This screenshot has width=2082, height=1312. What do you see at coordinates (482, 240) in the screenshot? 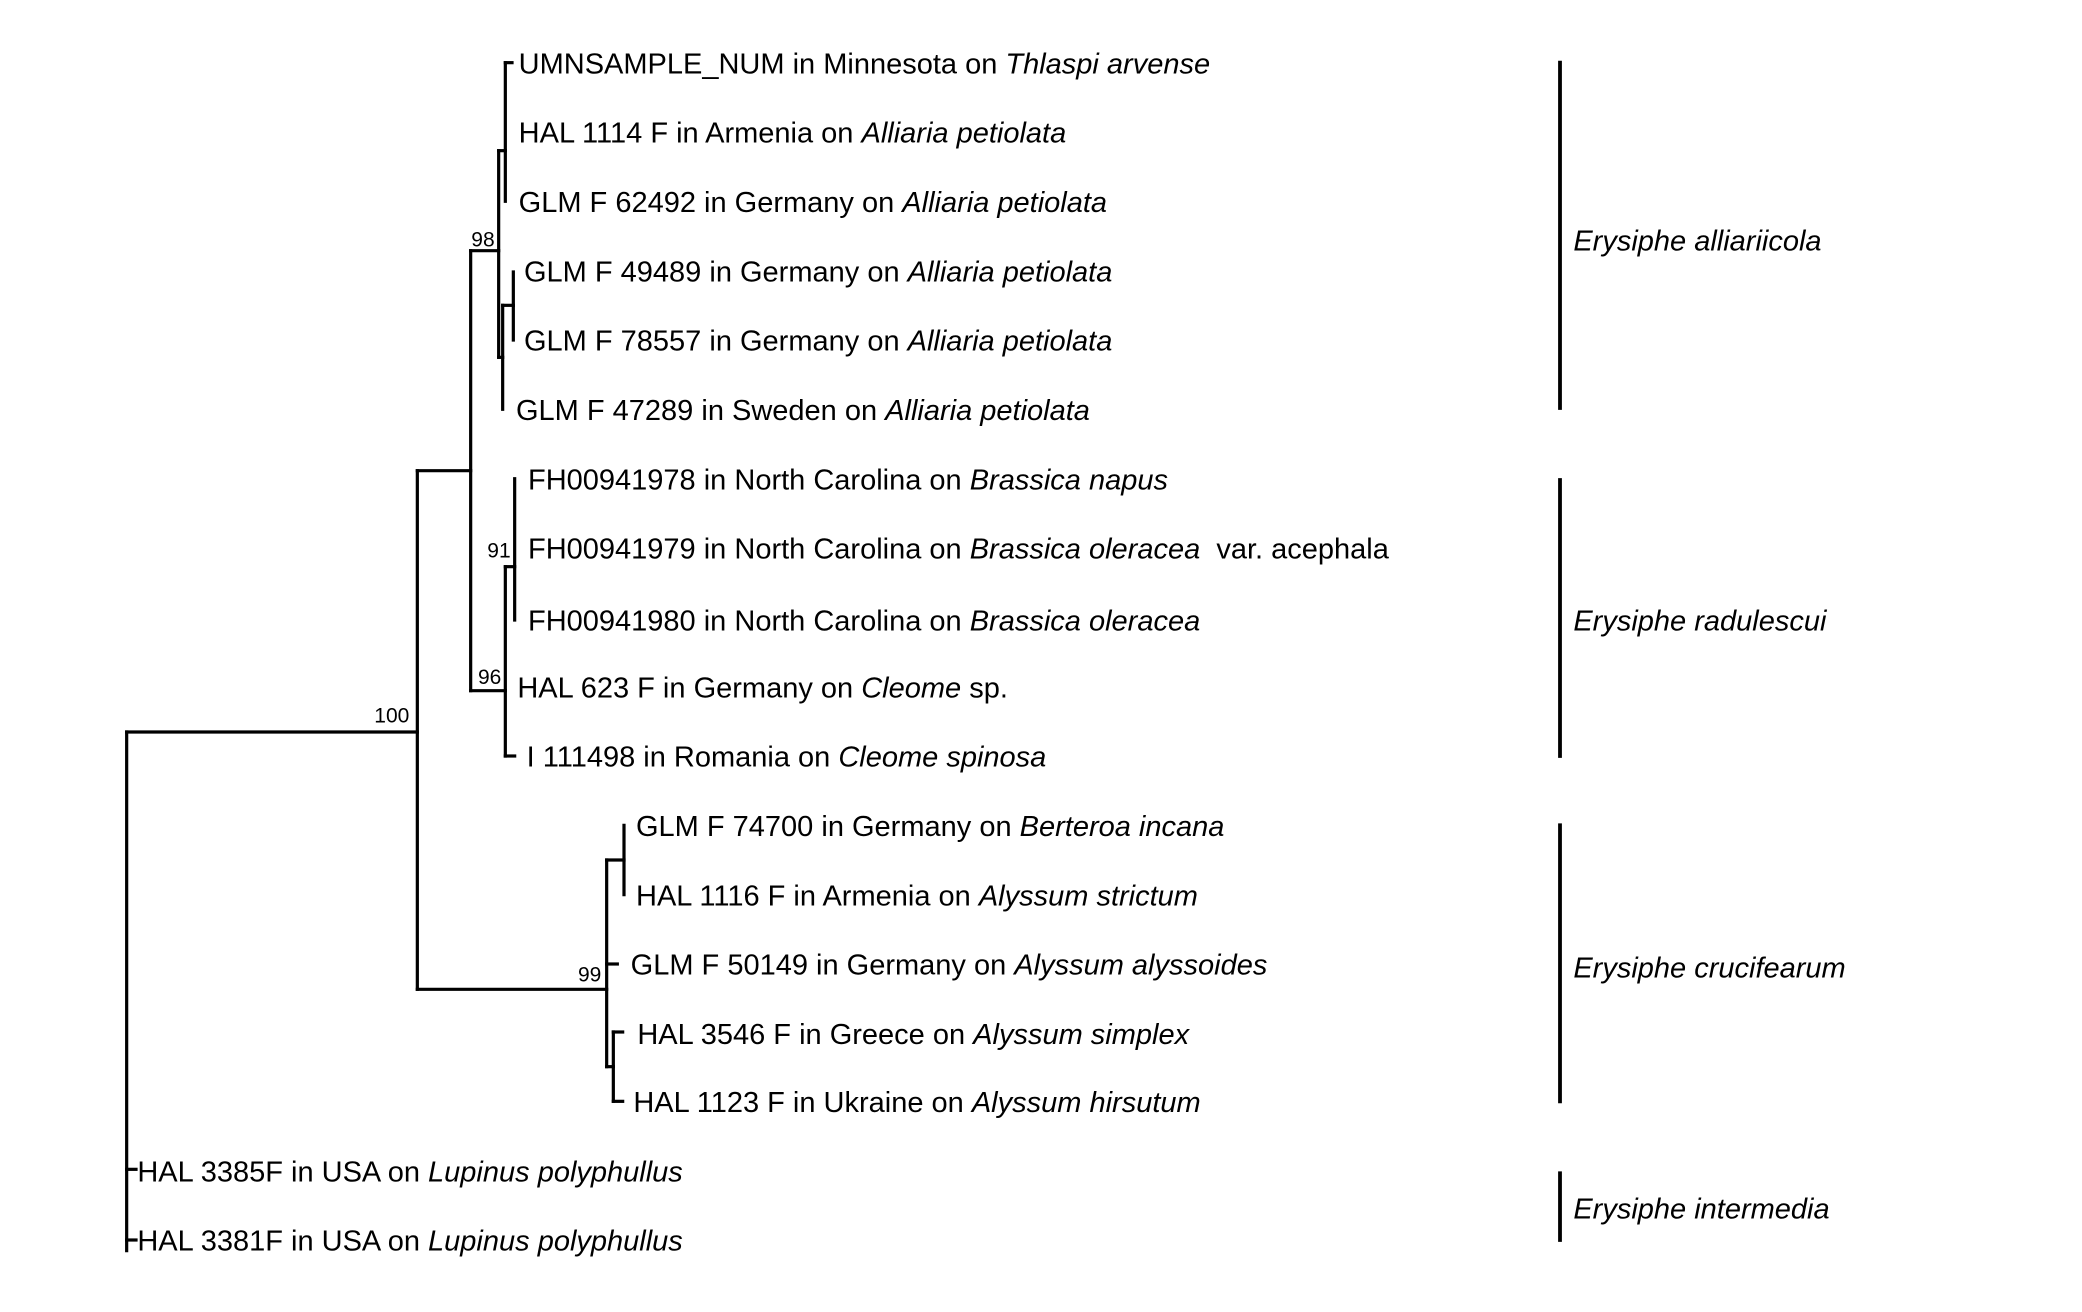
I see `bootstrap-value: 98` at bounding box center [482, 240].